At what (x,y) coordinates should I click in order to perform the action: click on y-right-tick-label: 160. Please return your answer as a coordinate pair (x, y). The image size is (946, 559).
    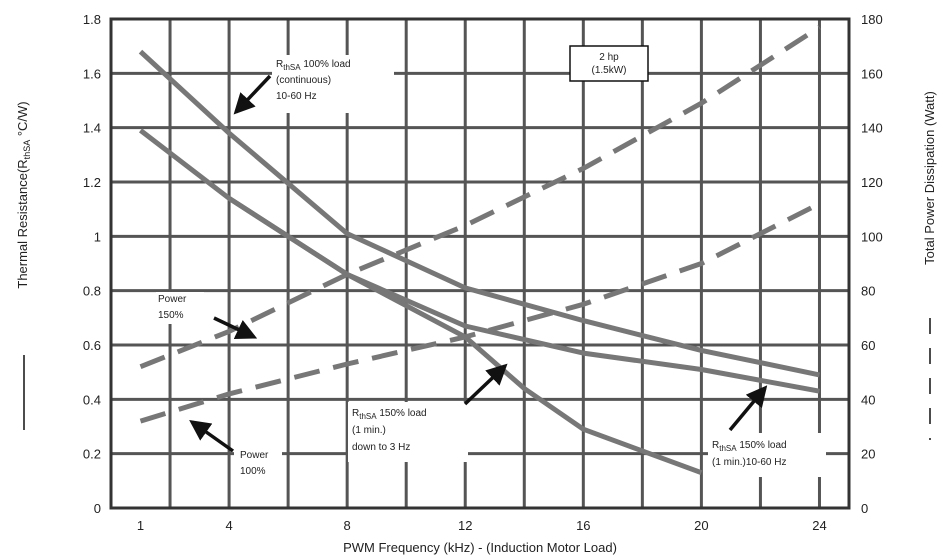
    Looking at the image, I should click on (872, 73).